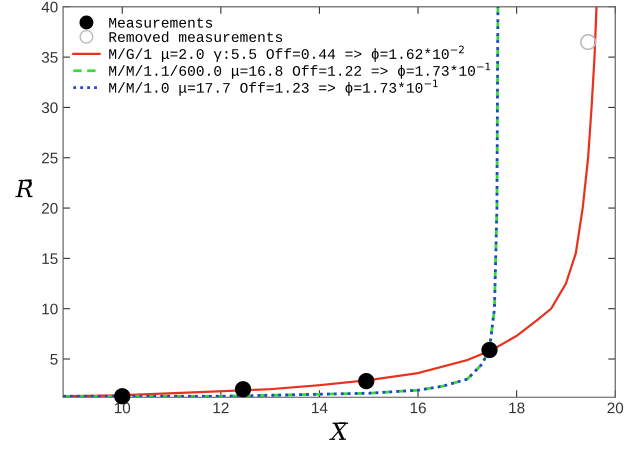 The width and height of the screenshot is (631, 454). I want to click on x-tick-label: 16, so click(418, 408).